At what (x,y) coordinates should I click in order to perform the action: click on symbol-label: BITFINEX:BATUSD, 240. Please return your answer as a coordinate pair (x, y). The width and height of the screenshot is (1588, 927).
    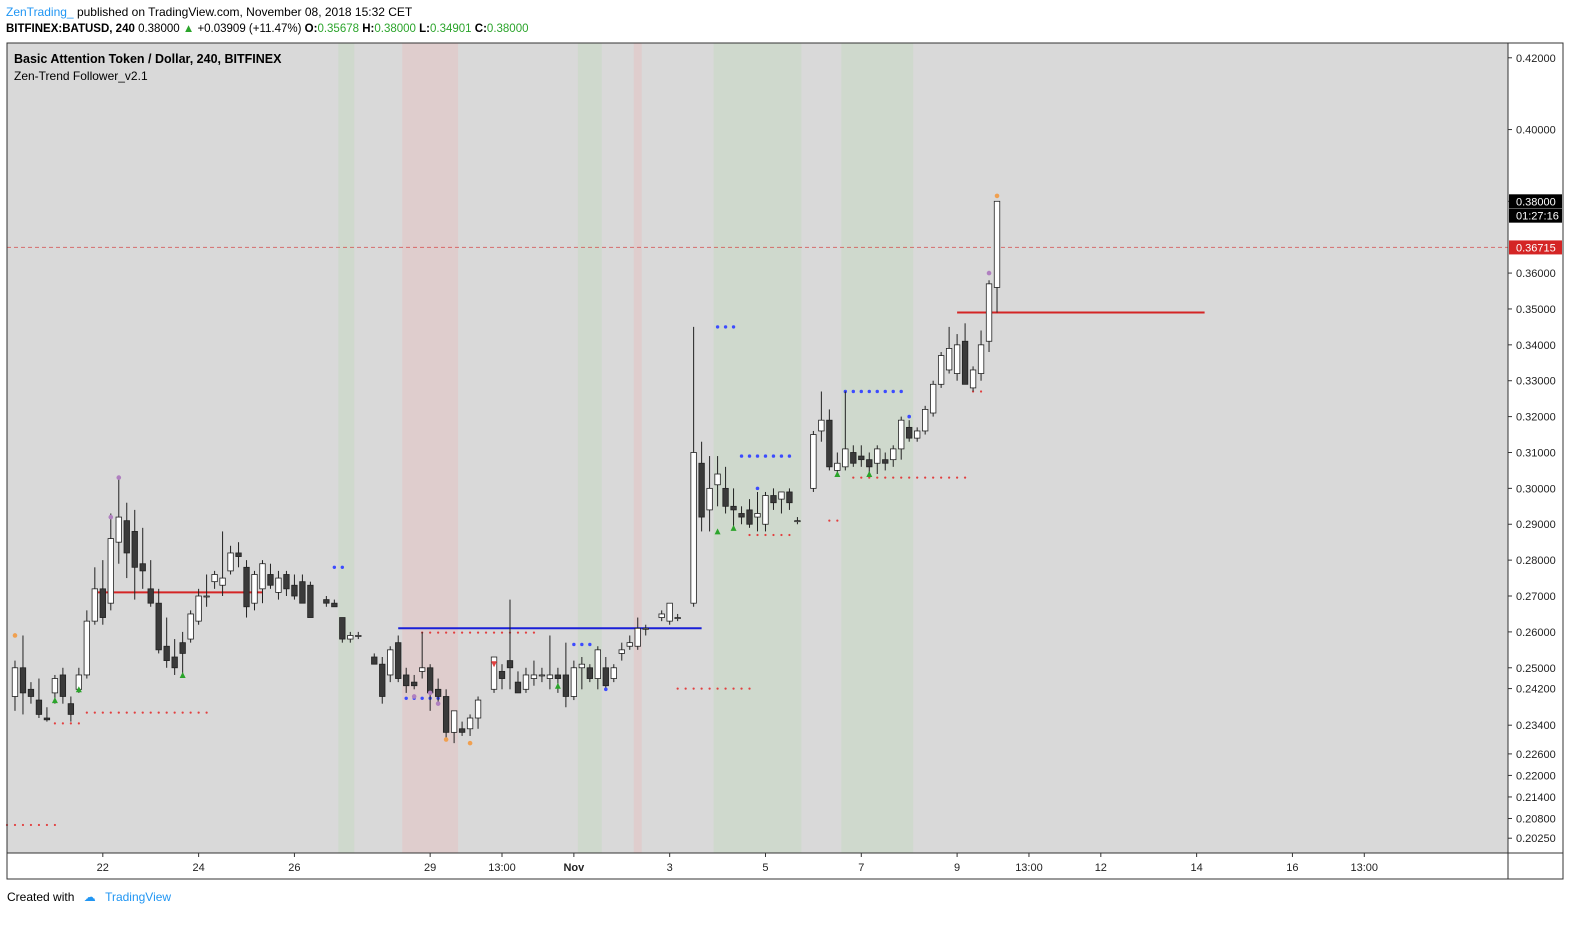
    Looking at the image, I should click on (70, 29).